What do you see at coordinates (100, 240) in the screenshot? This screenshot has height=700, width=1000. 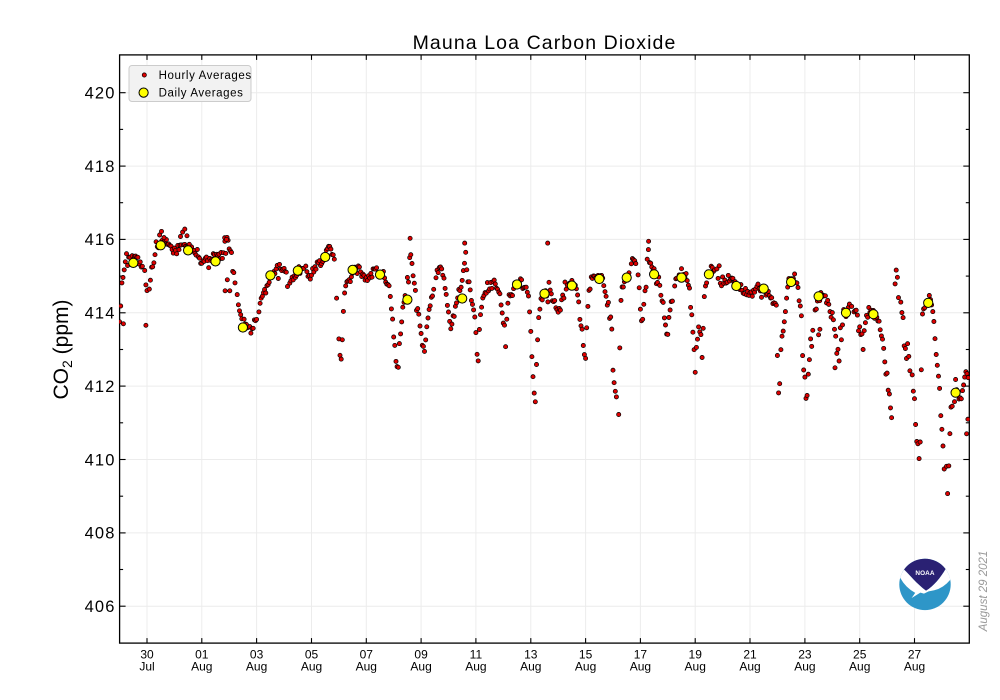 I see `svg-text: 416` at bounding box center [100, 240].